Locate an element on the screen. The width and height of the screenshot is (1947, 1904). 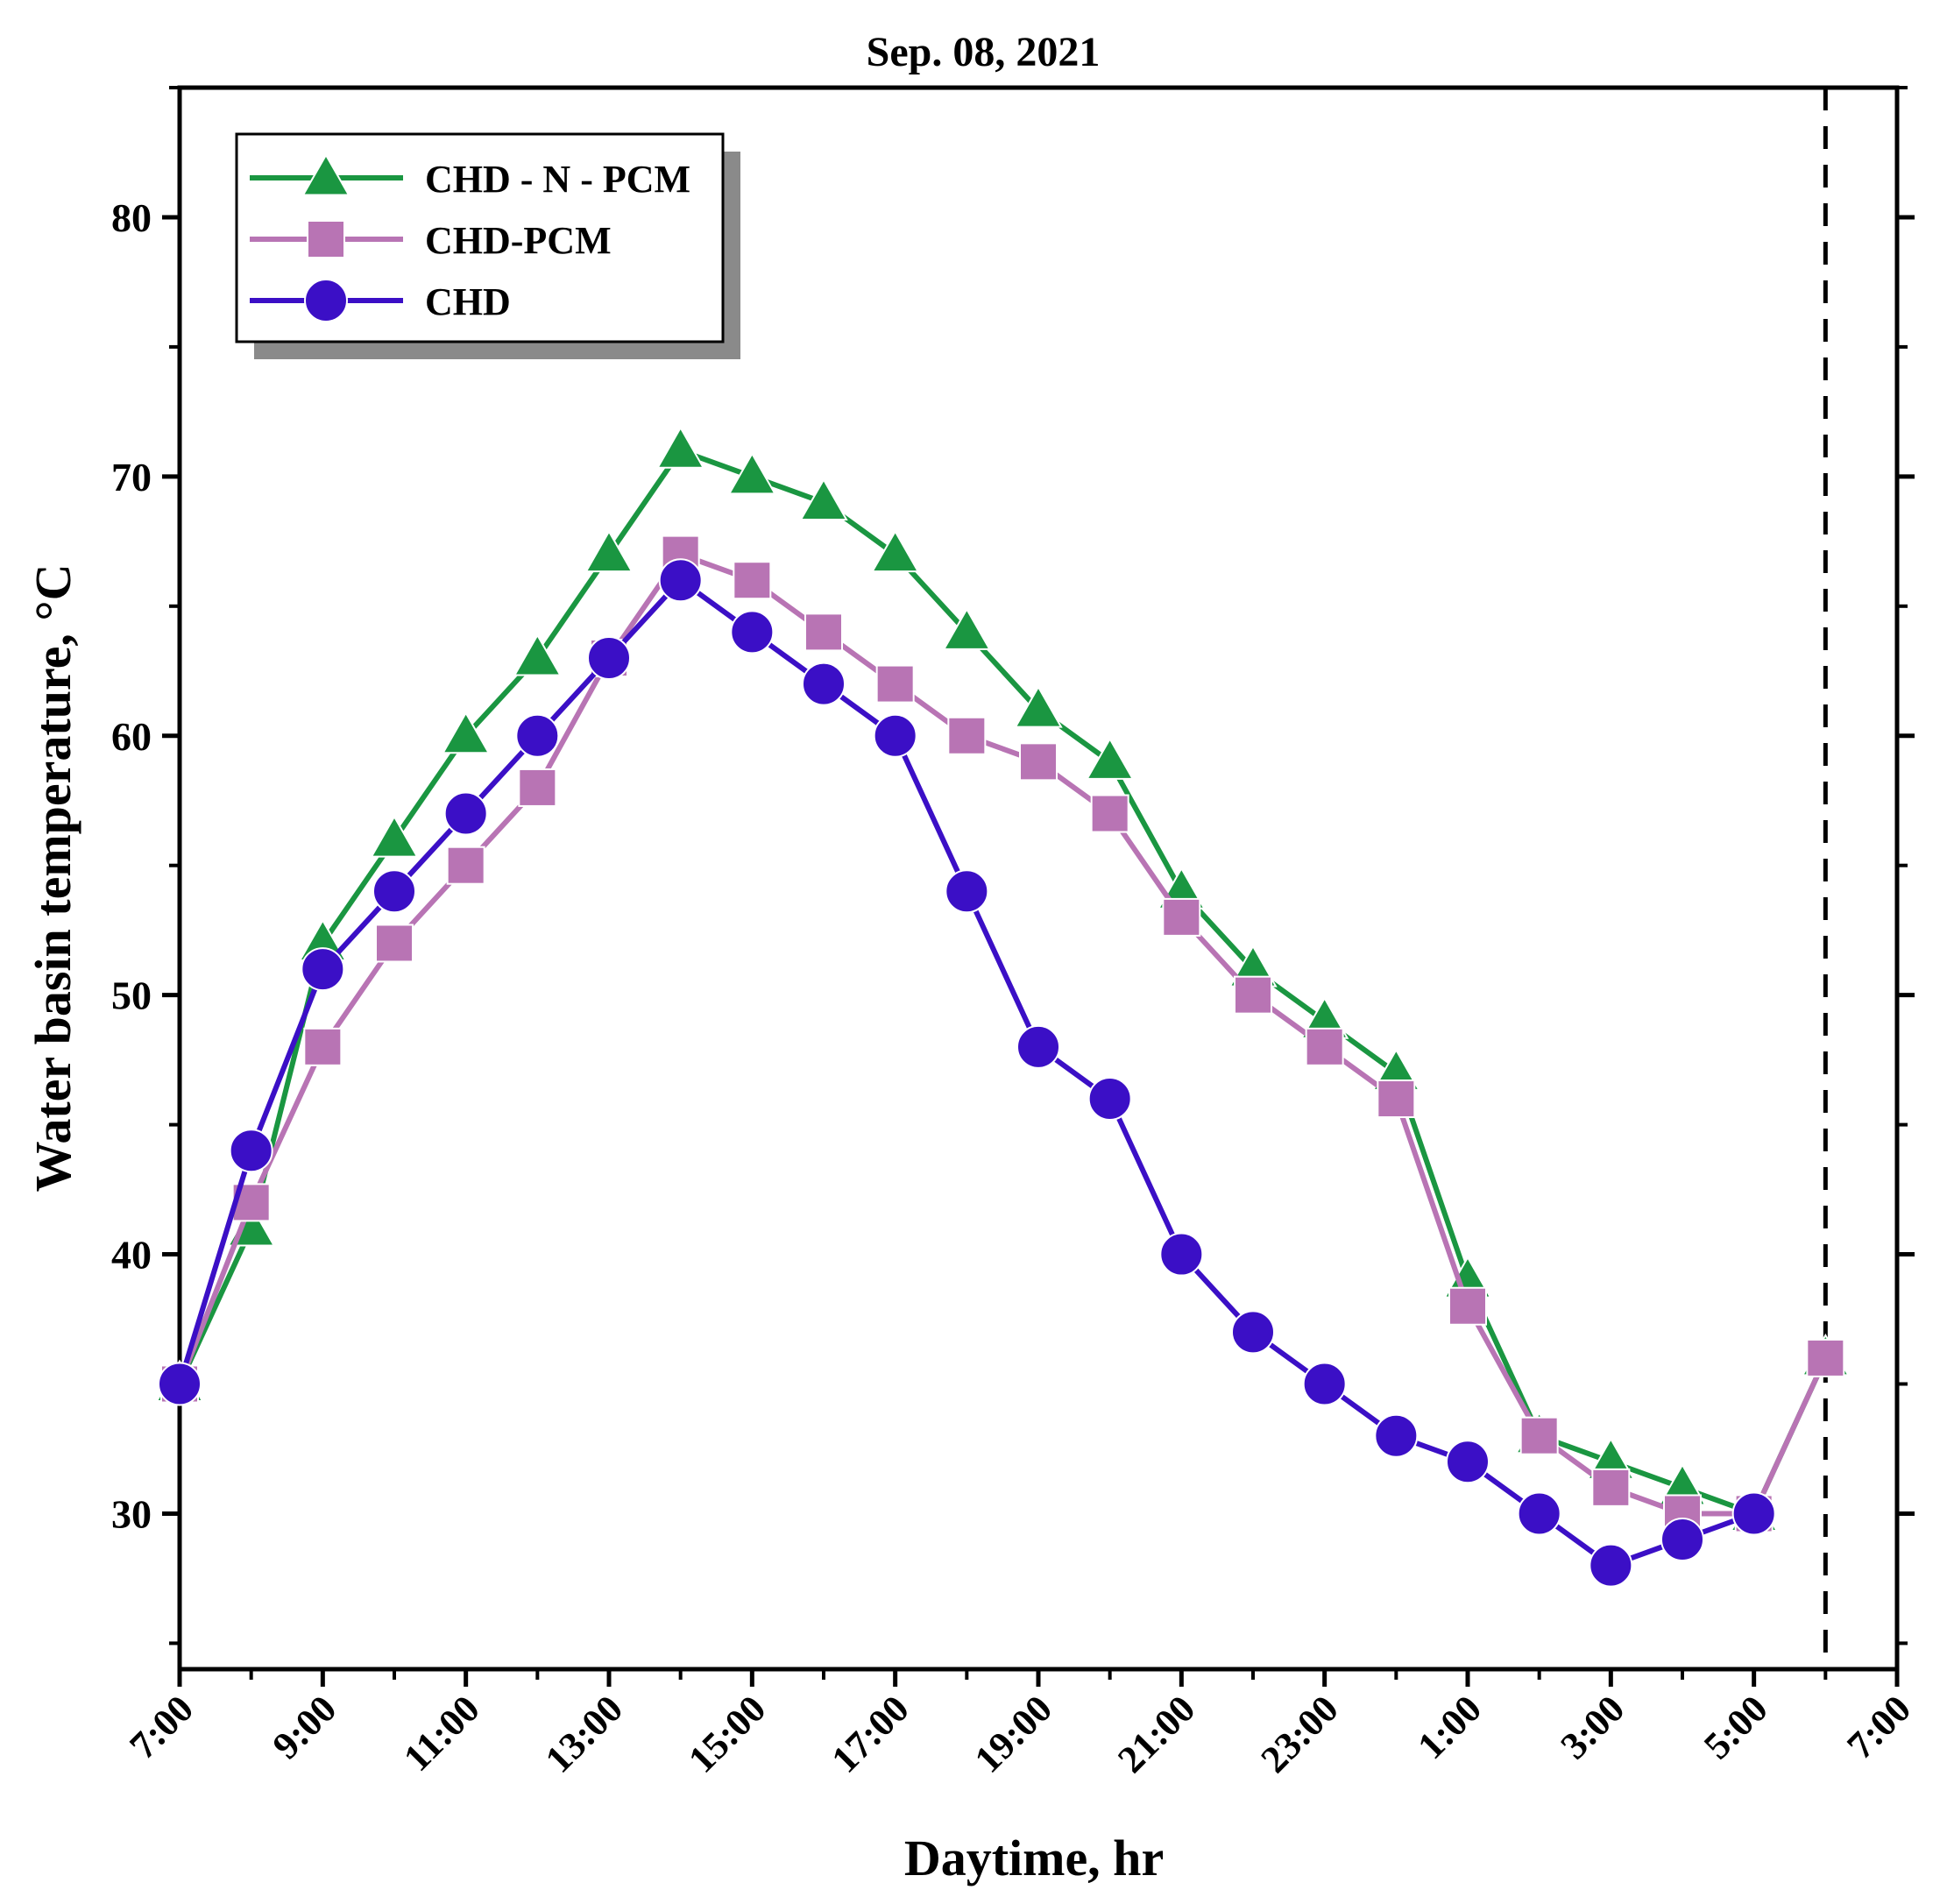
y-tick-label: 30 is located at coordinates (131, 1513).